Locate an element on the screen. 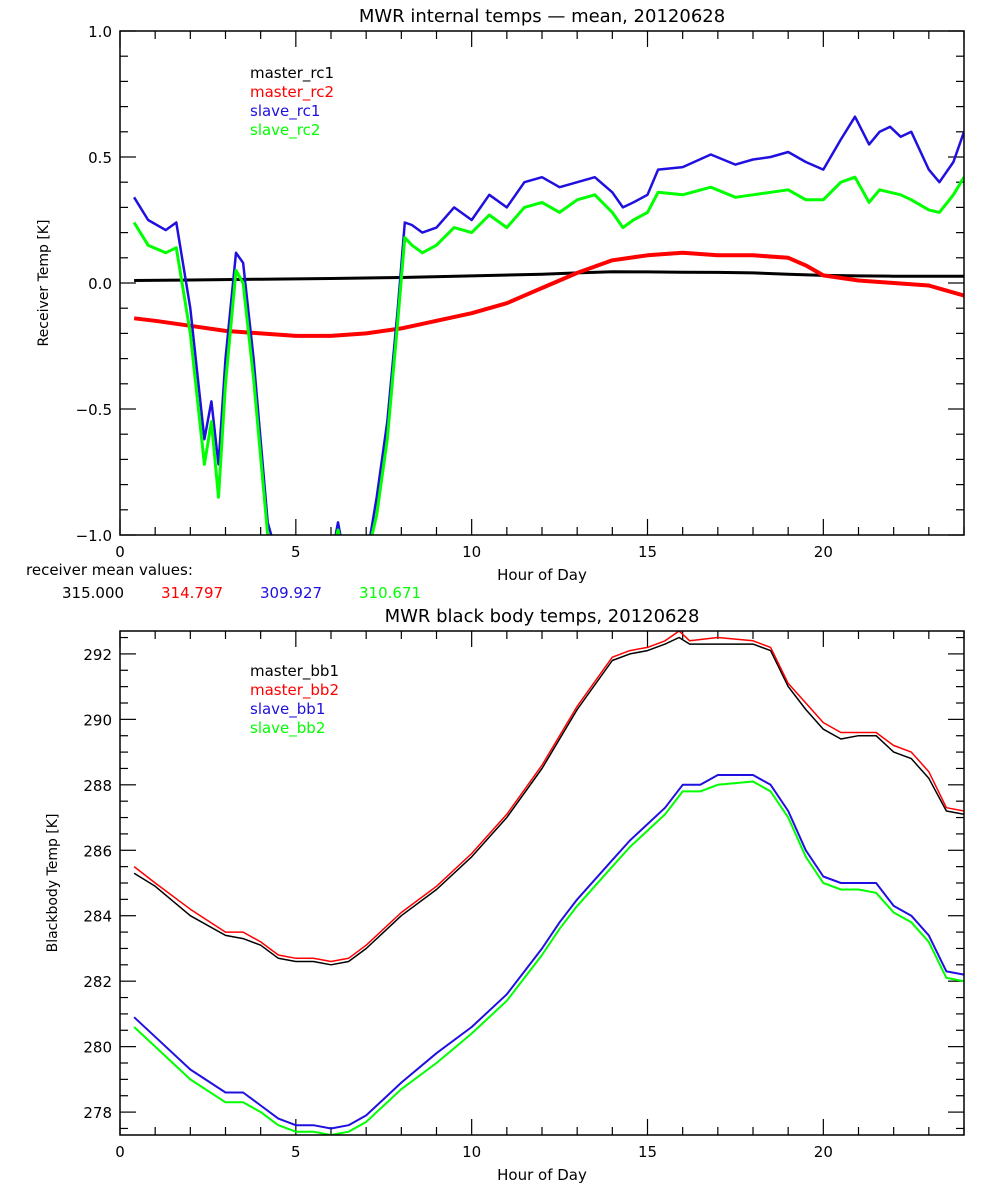  y-tick-label: 286 is located at coordinates (97, 851).